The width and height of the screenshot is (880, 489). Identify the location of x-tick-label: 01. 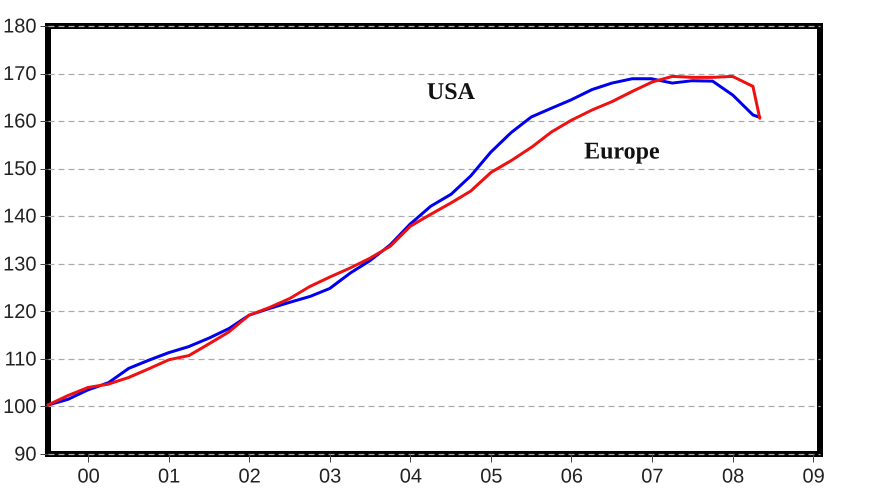
(169, 477).